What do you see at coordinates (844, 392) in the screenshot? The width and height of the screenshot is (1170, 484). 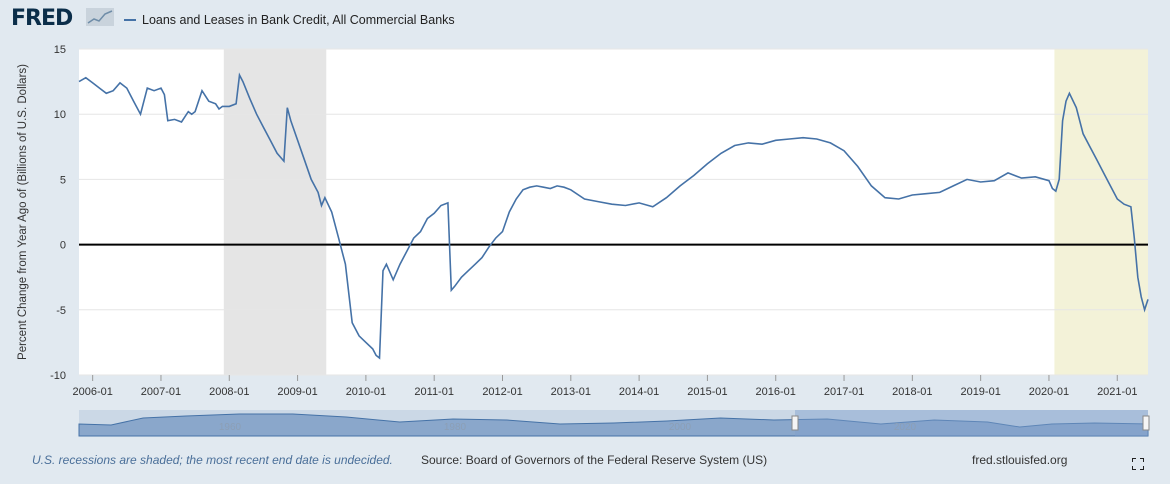 I see `x-tick-label: 2017-01` at bounding box center [844, 392].